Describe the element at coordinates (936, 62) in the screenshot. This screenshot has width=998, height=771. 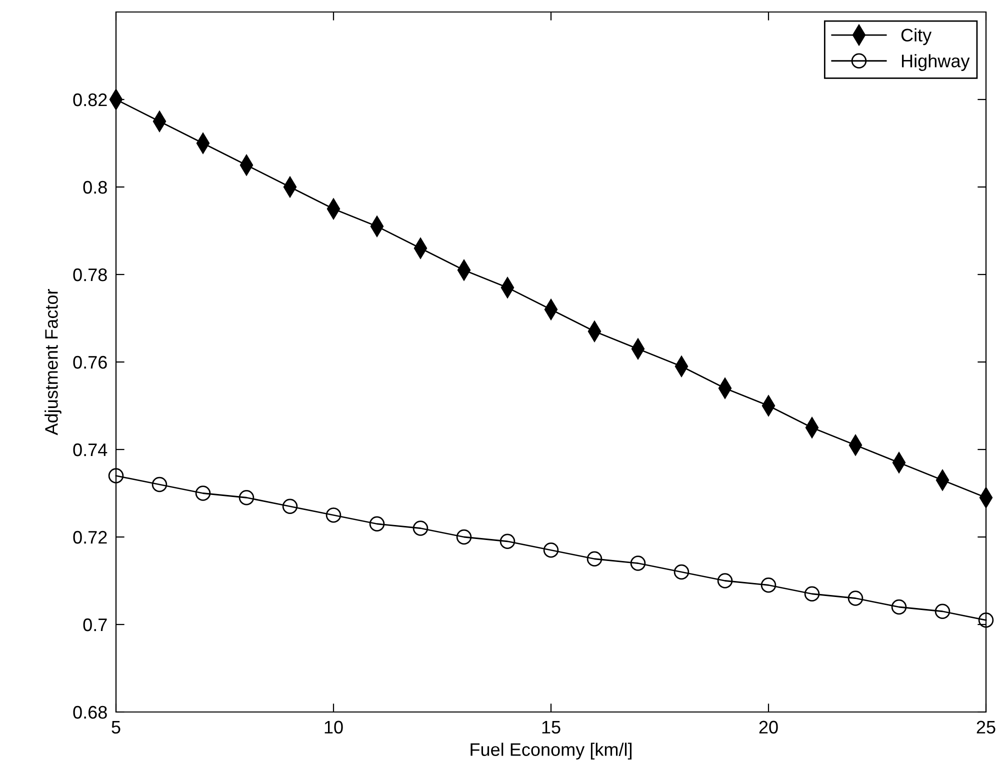
I see `legend-label: Highway` at that location.